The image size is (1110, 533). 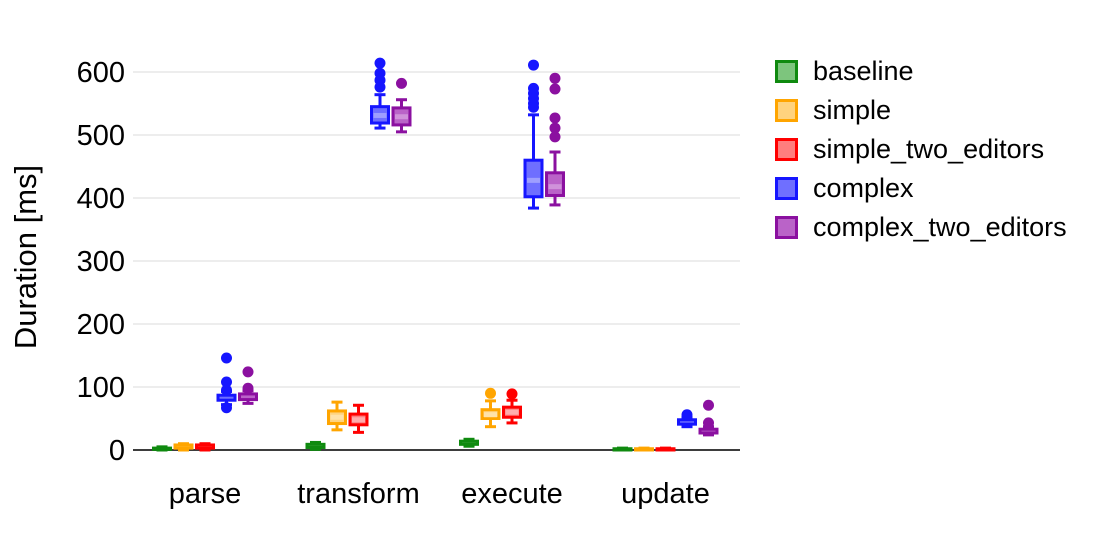 What do you see at coordinates (117, 451) in the screenshot?
I see `y-tick-label-0: 0` at bounding box center [117, 451].